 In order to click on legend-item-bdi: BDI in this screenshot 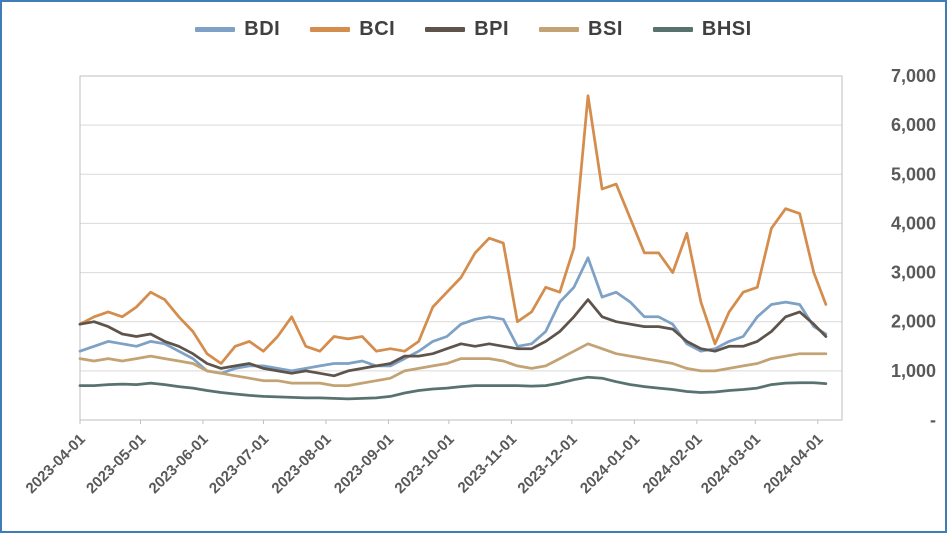, I will do `click(237, 29)`.